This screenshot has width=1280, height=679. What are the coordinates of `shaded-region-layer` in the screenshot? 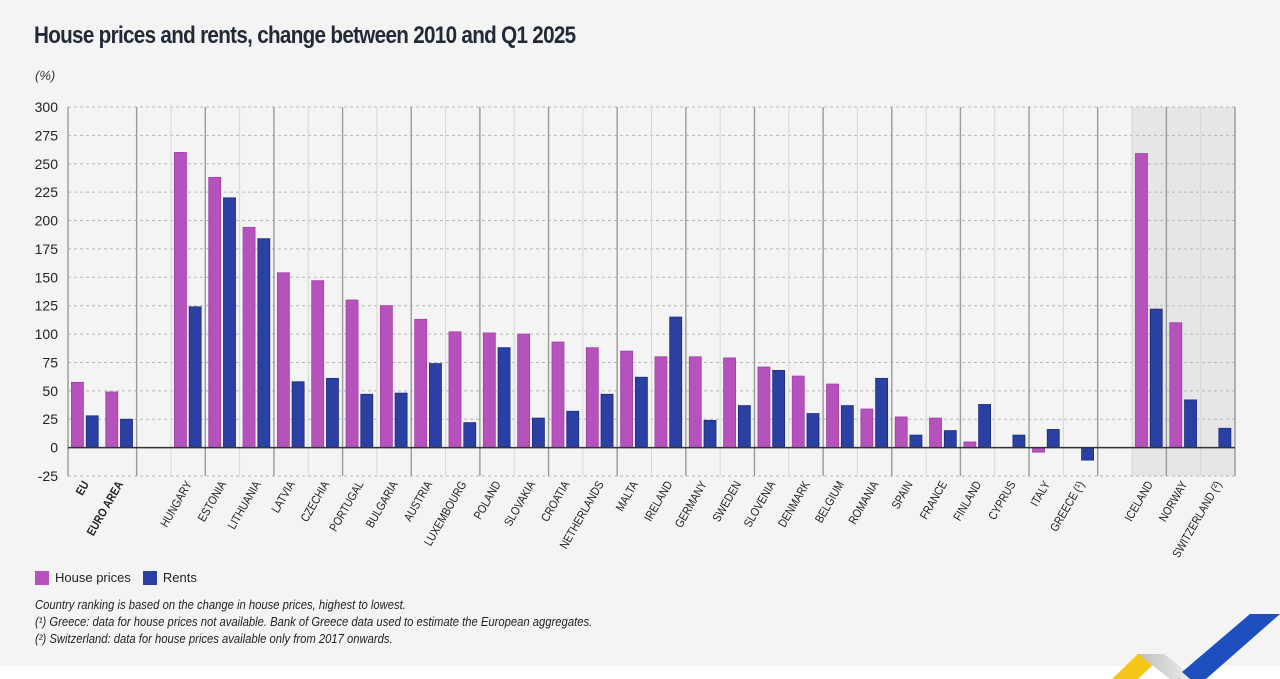 It's located at (1183, 291).